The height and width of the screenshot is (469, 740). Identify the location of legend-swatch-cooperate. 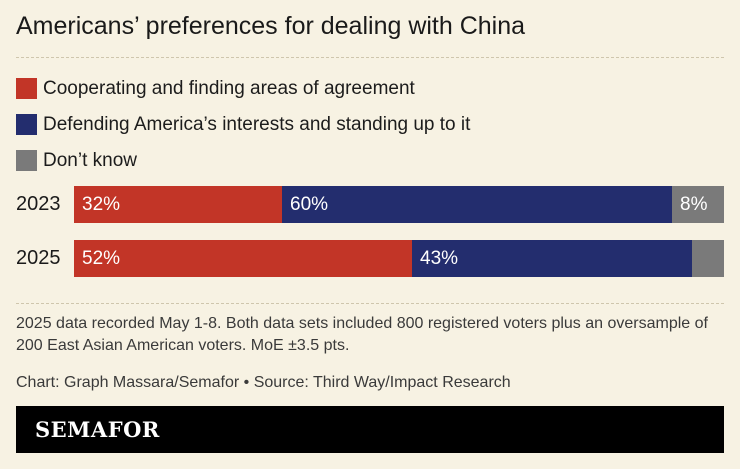
(26, 88).